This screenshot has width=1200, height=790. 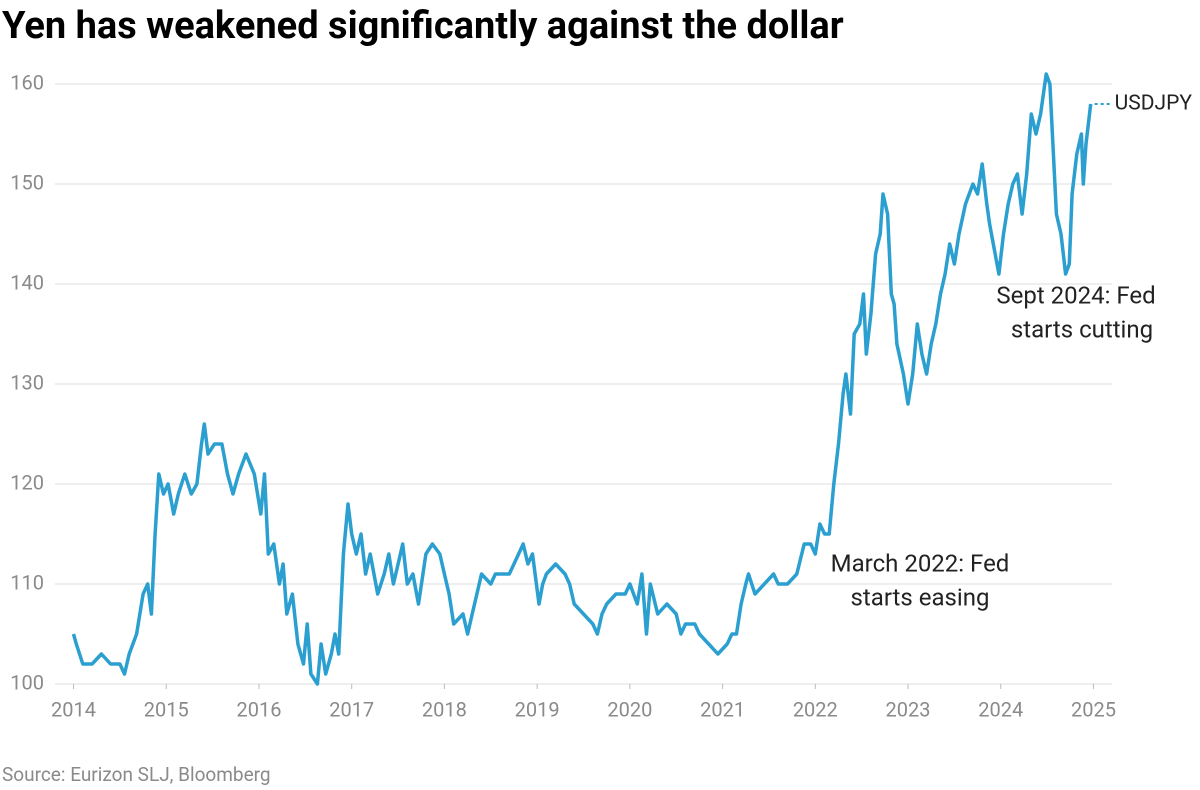 What do you see at coordinates (27, 582) in the screenshot?
I see `y-tick-label: 110` at bounding box center [27, 582].